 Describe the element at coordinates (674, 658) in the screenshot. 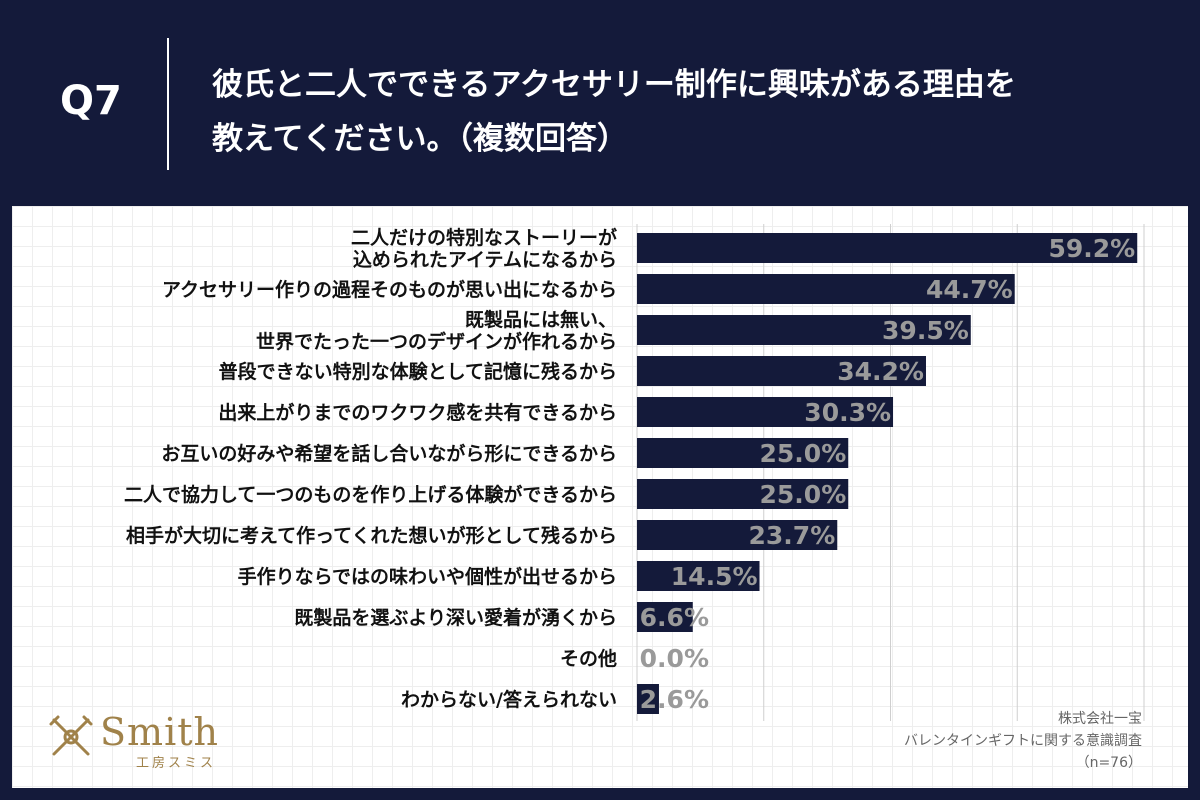

I see `value-label-10: 0.0%` at that location.